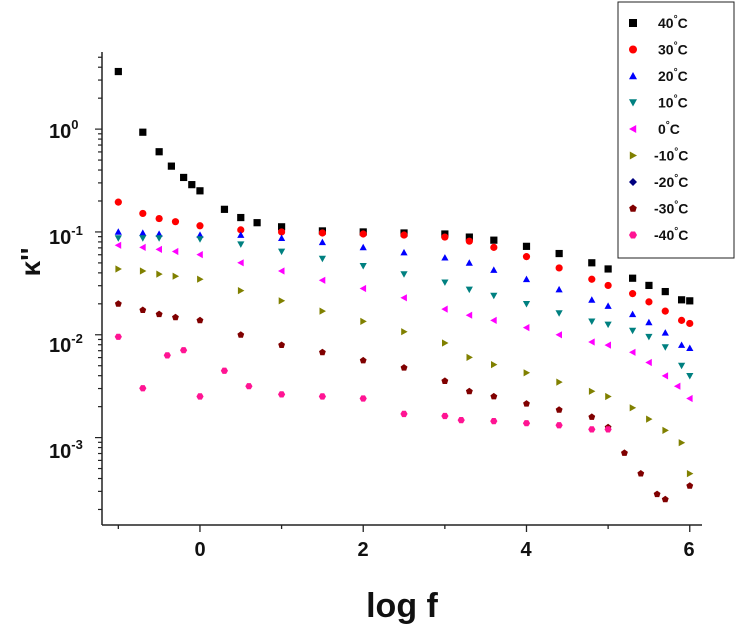 The height and width of the screenshot is (632, 735). Describe the element at coordinates (671, 208) in the screenshot. I see `legend-label: -30°C` at that location.